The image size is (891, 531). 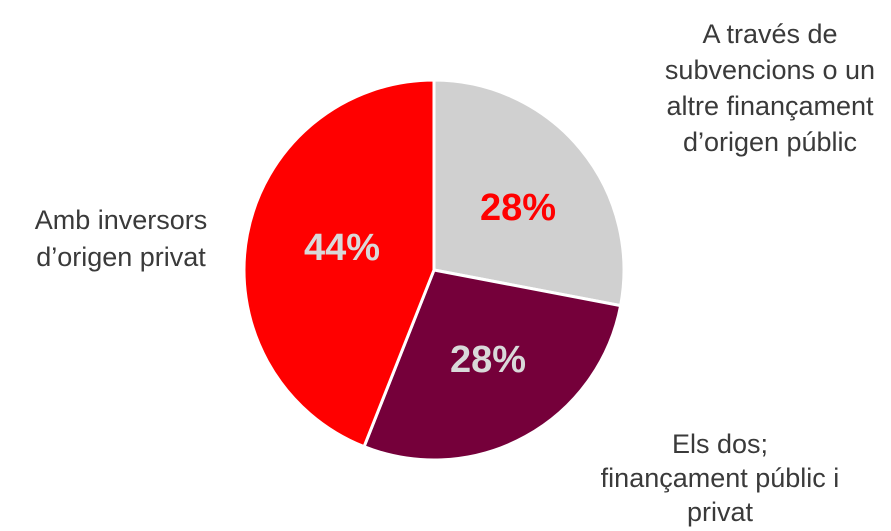 I want to click on slice-category-label-2: Amb inversors d’origen privat, so click(x=121, y=238).